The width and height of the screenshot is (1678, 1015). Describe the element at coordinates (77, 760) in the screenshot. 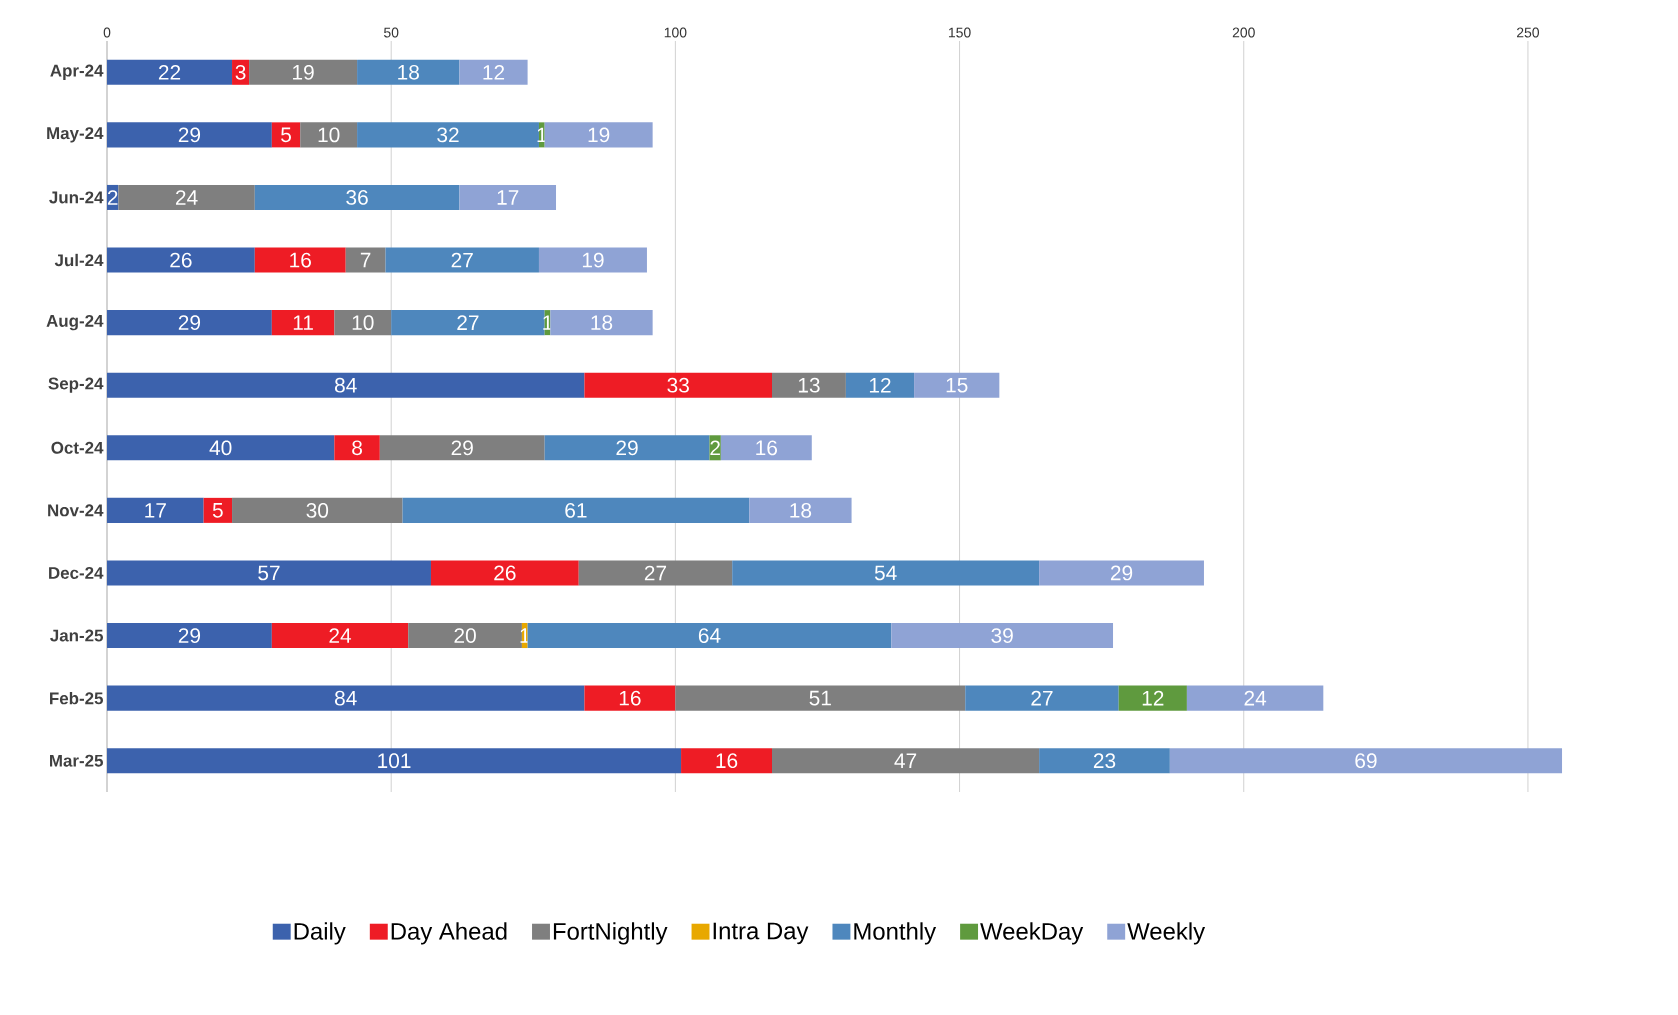

I see `y-tick-label: Mar-25` at that location.